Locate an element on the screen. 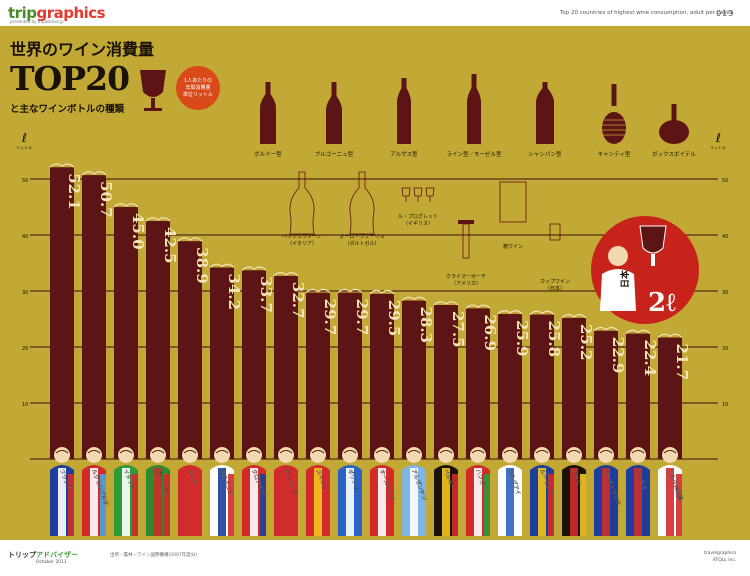 The width and height of the screenshot is (750, 576). person-figure: クロアチア is located at coordinates (254, 491).